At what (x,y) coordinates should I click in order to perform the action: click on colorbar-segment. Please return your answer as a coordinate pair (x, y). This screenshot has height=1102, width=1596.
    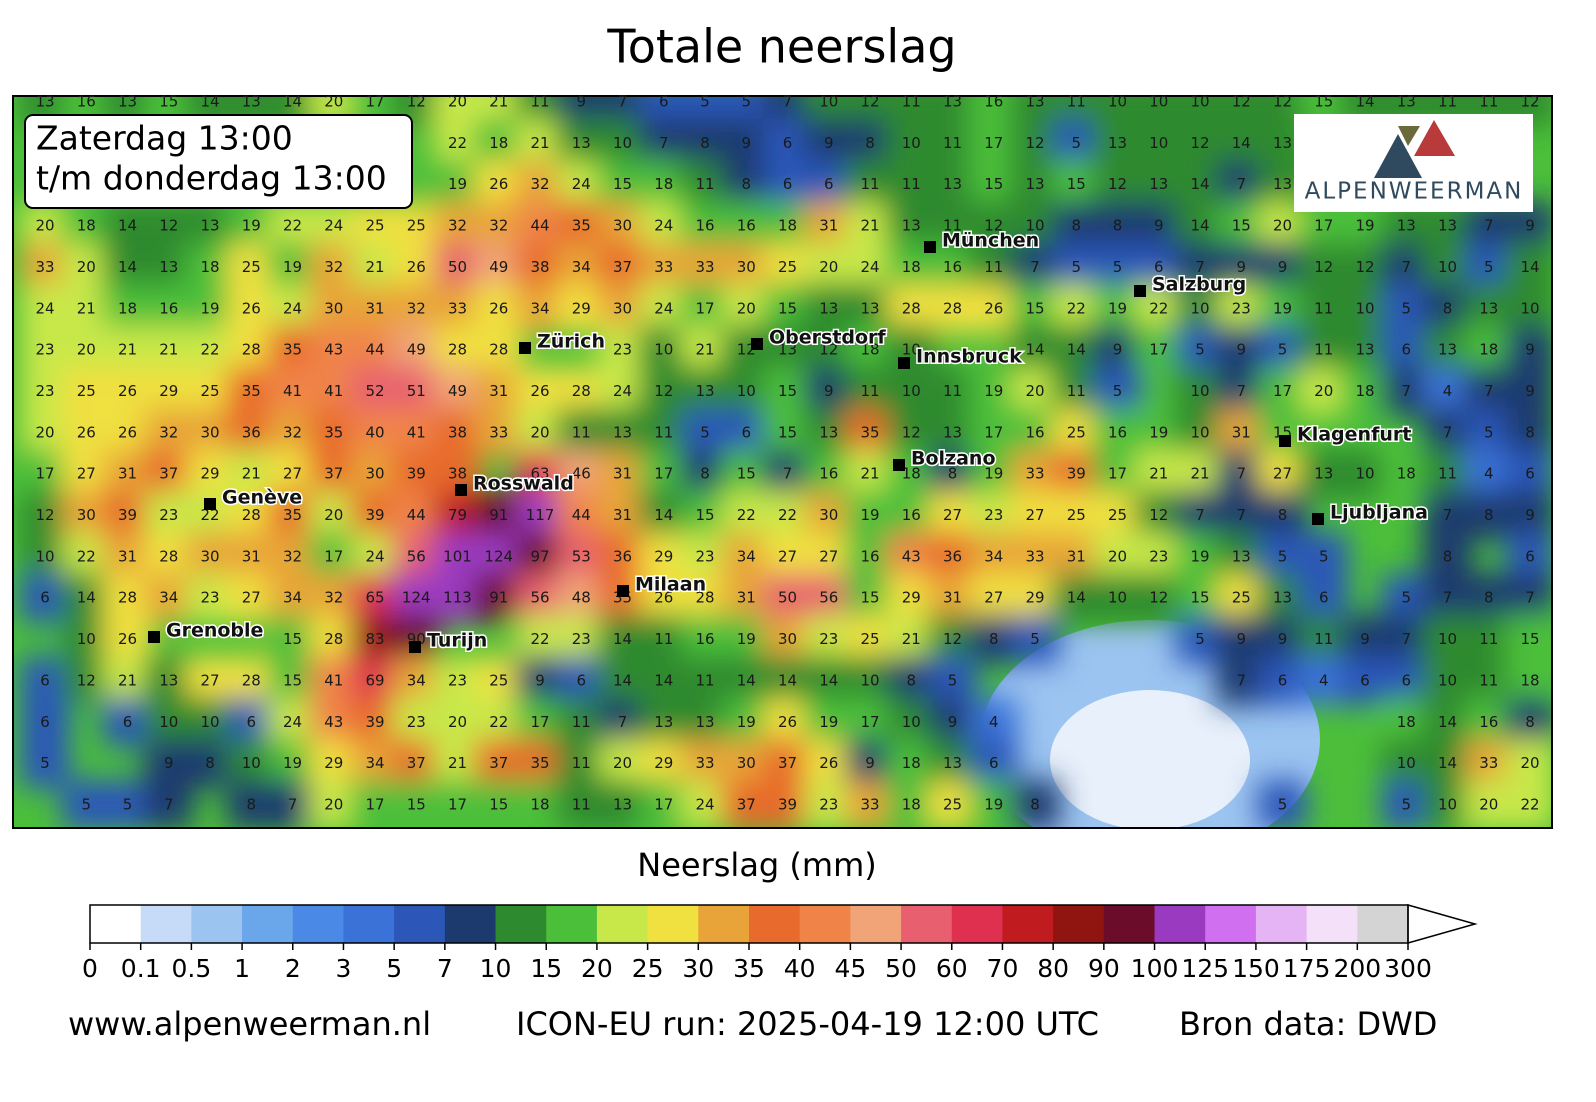
    Looking at the image, I should click on (521, 924).